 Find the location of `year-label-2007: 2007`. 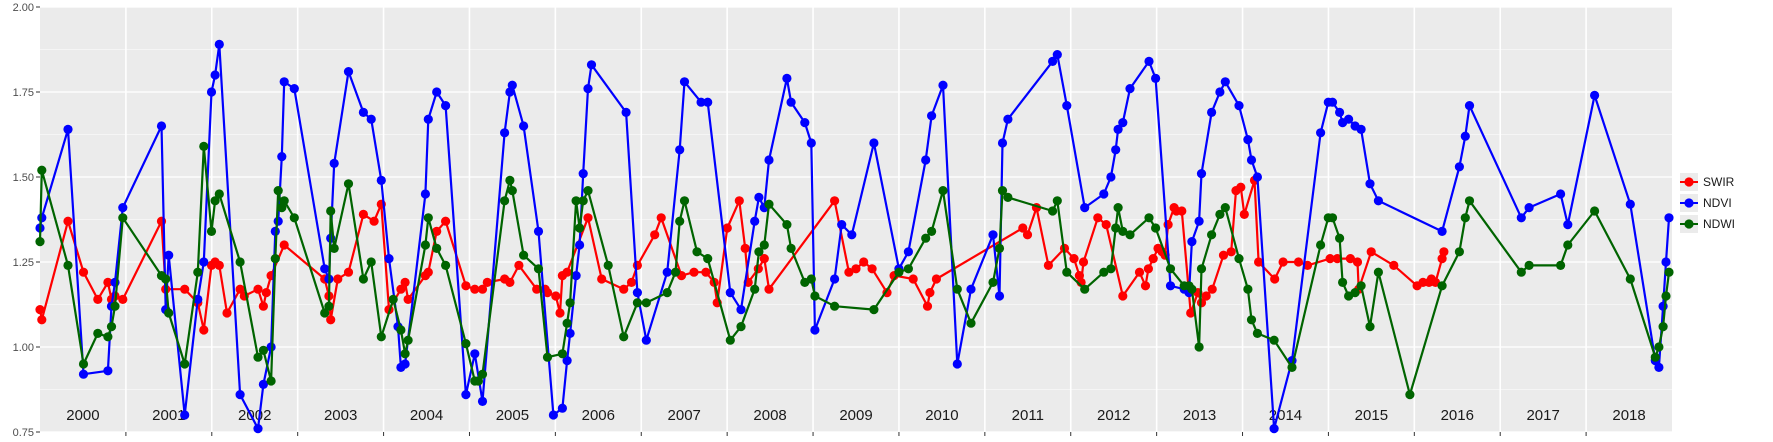

year-label-2007: 2007 is located at coordinates (684, 415).